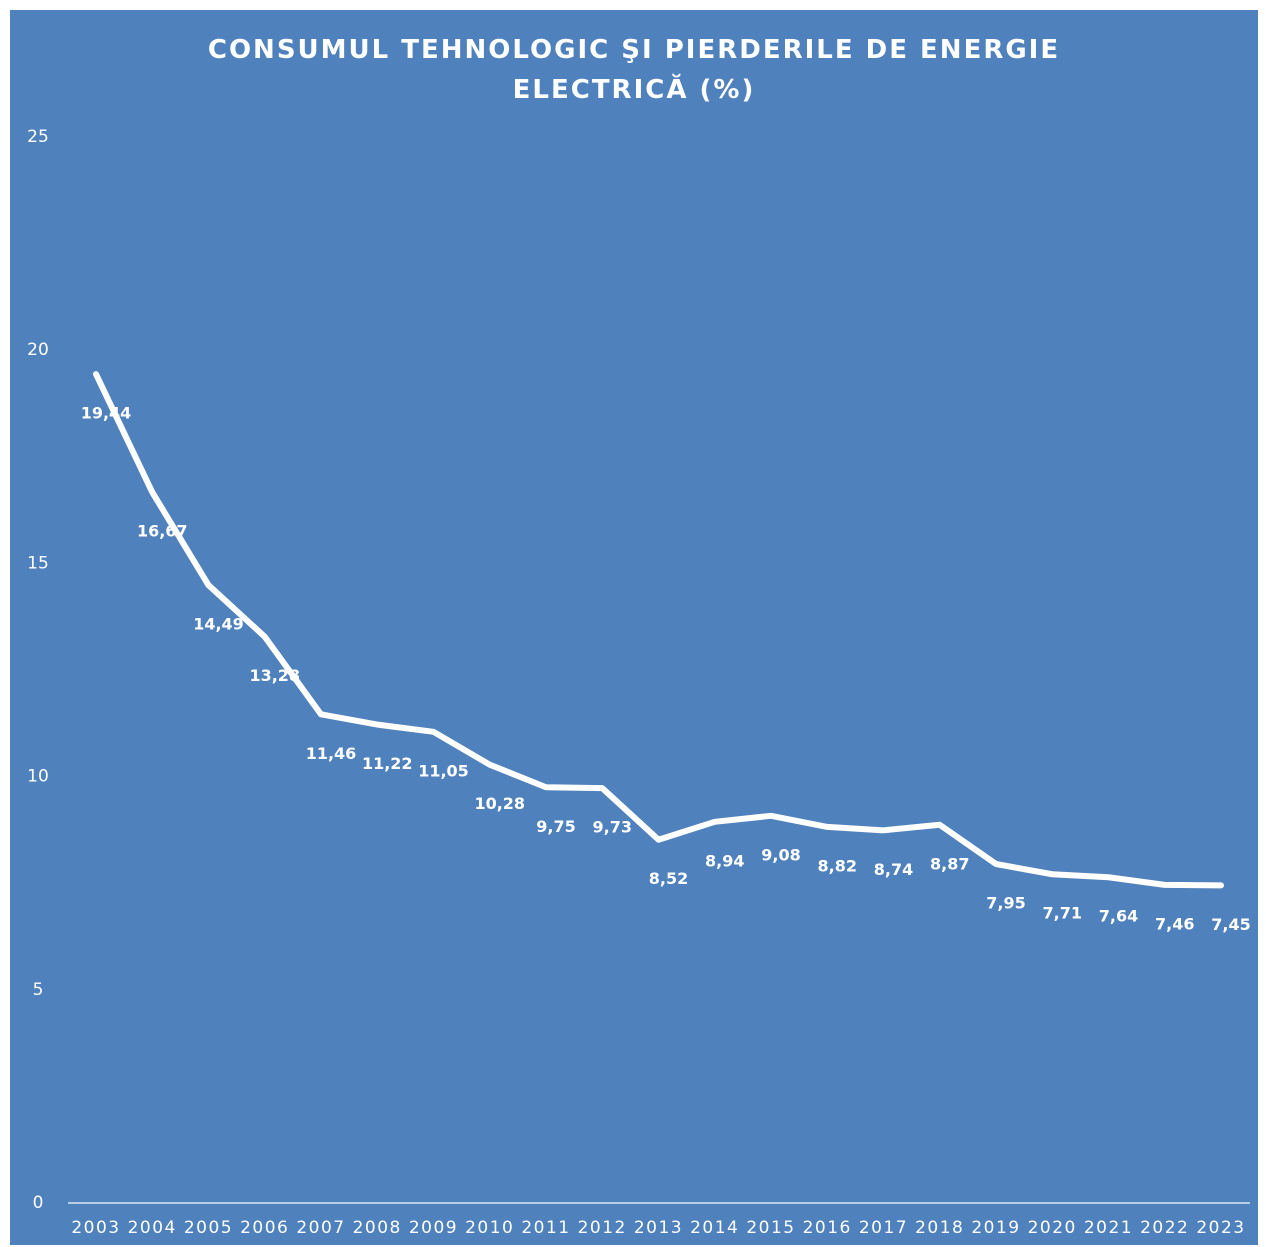 The image size is (1266, 1247). Describe the element at coordinates (38, 990) in the screenshot. I see `y-tick-label: 5` at that location.